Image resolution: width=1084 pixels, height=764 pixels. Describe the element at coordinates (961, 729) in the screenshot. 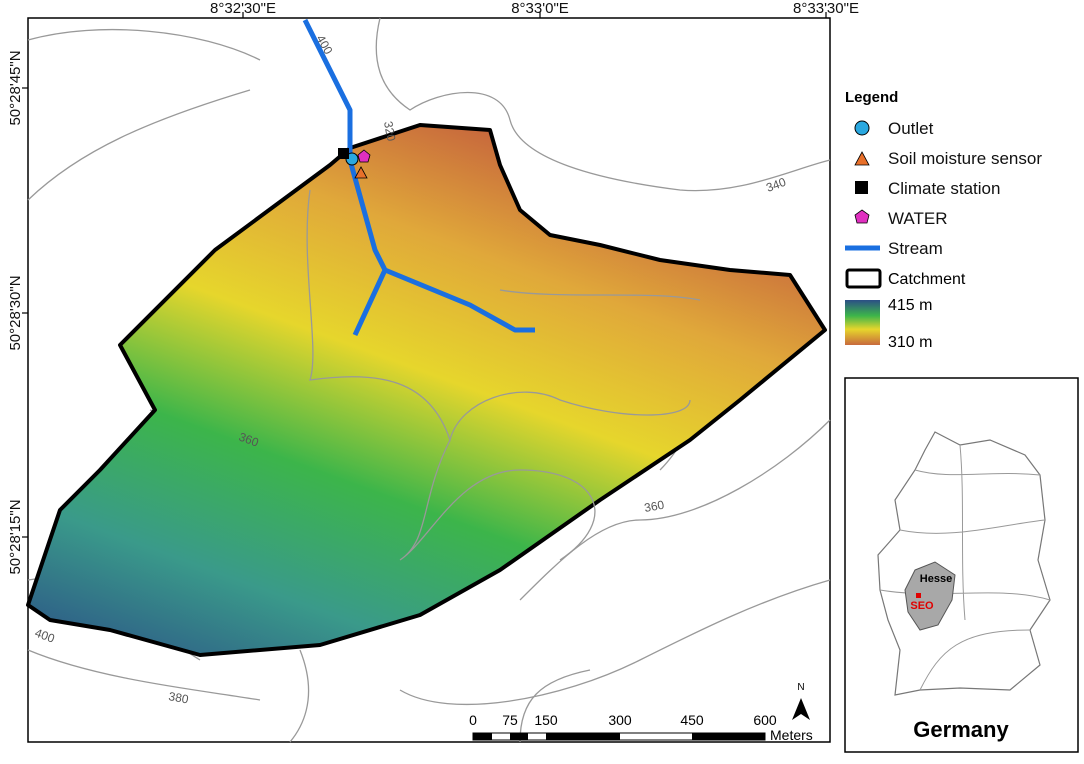

I see `inset-country: Germany` at that location.